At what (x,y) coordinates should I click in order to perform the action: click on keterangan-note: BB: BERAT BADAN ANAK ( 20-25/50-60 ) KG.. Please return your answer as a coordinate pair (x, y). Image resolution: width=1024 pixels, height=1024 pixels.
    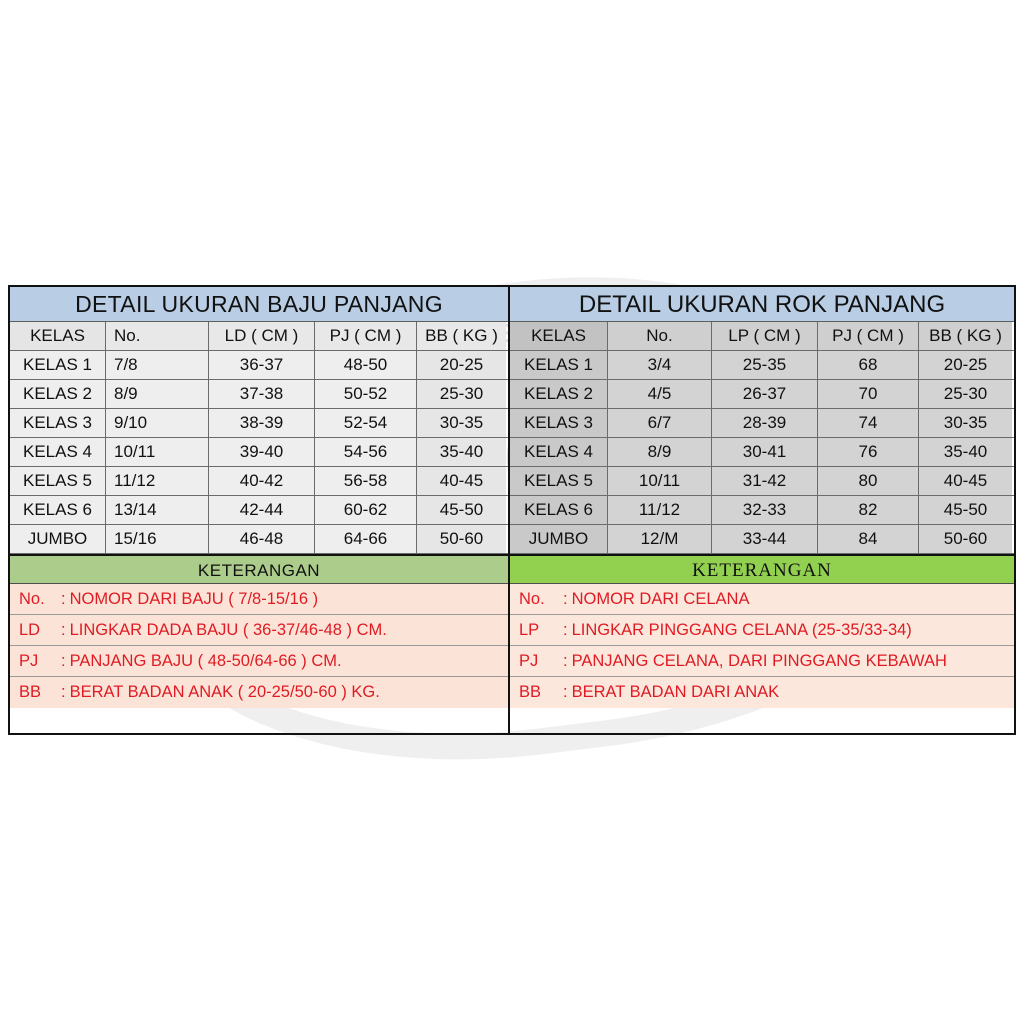
    Looking at the image, I should click on (259, 692).